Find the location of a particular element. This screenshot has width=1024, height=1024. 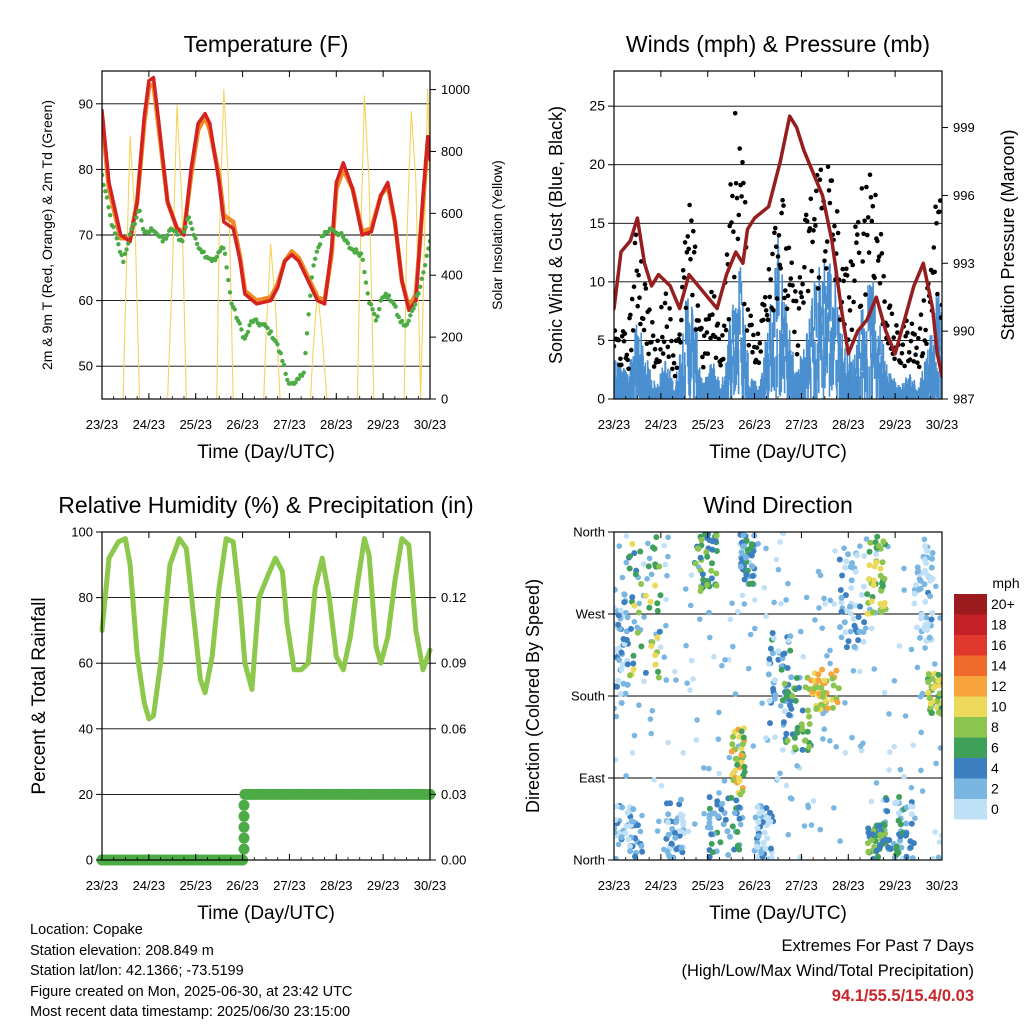

legend-label: 10 is located at coordinates (999, 707).